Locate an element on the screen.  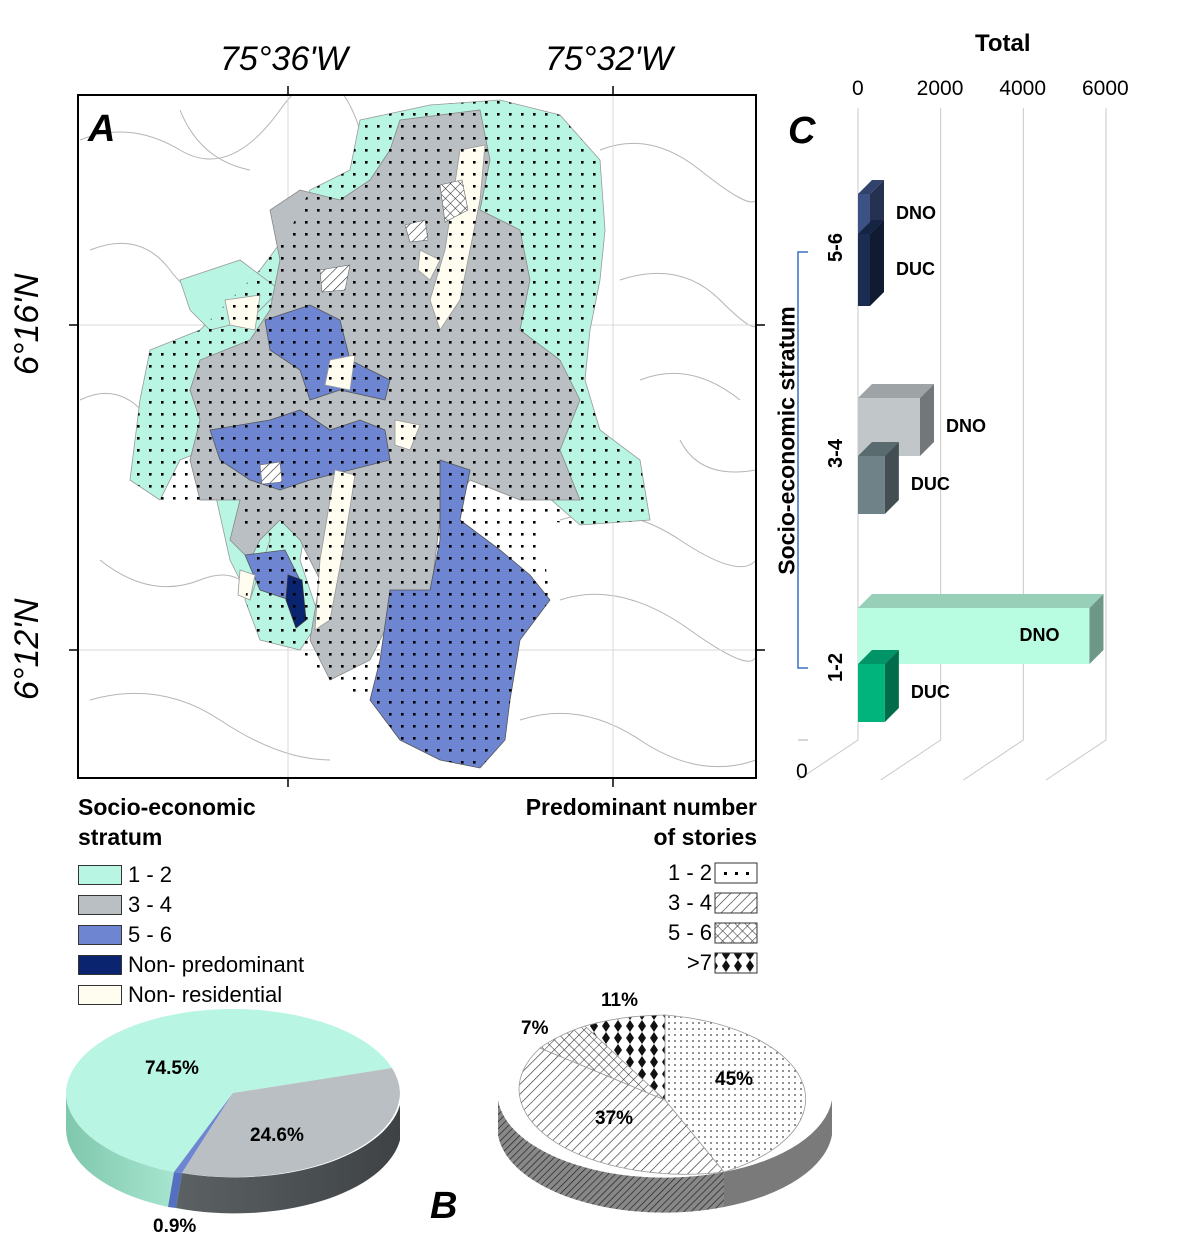
pie2-side-left is located at coordinates (611, 1156).